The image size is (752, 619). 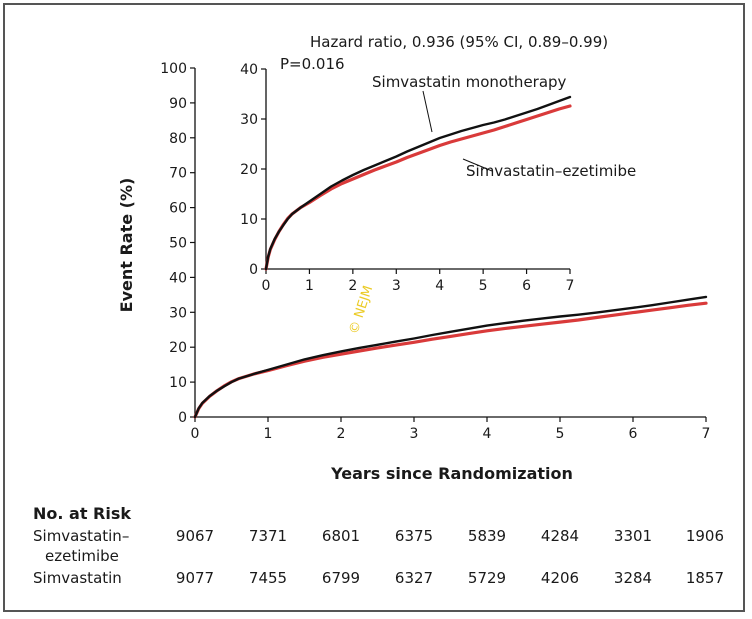 What do you see at coordinates (526, 286) in the screenshot?
I see `inset-x-tick-label: 6` at bounding box center [526, 286].